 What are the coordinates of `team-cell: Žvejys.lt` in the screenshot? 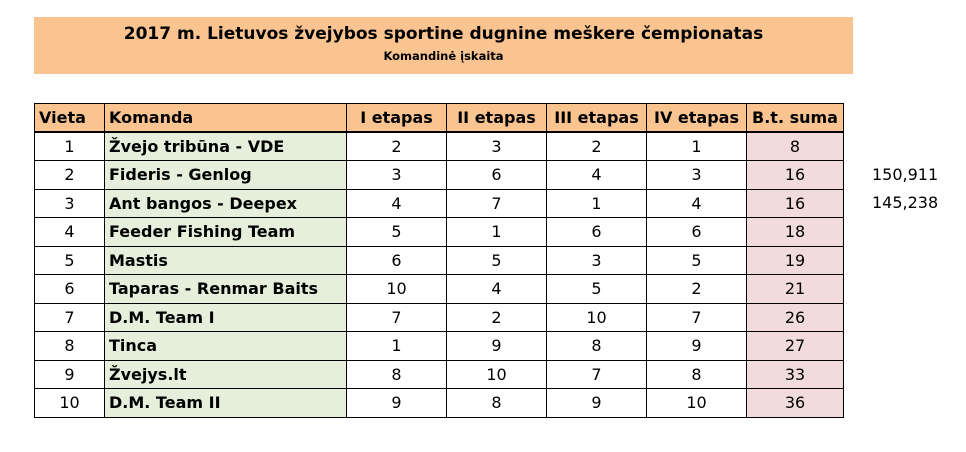 It's located at (225, 374).